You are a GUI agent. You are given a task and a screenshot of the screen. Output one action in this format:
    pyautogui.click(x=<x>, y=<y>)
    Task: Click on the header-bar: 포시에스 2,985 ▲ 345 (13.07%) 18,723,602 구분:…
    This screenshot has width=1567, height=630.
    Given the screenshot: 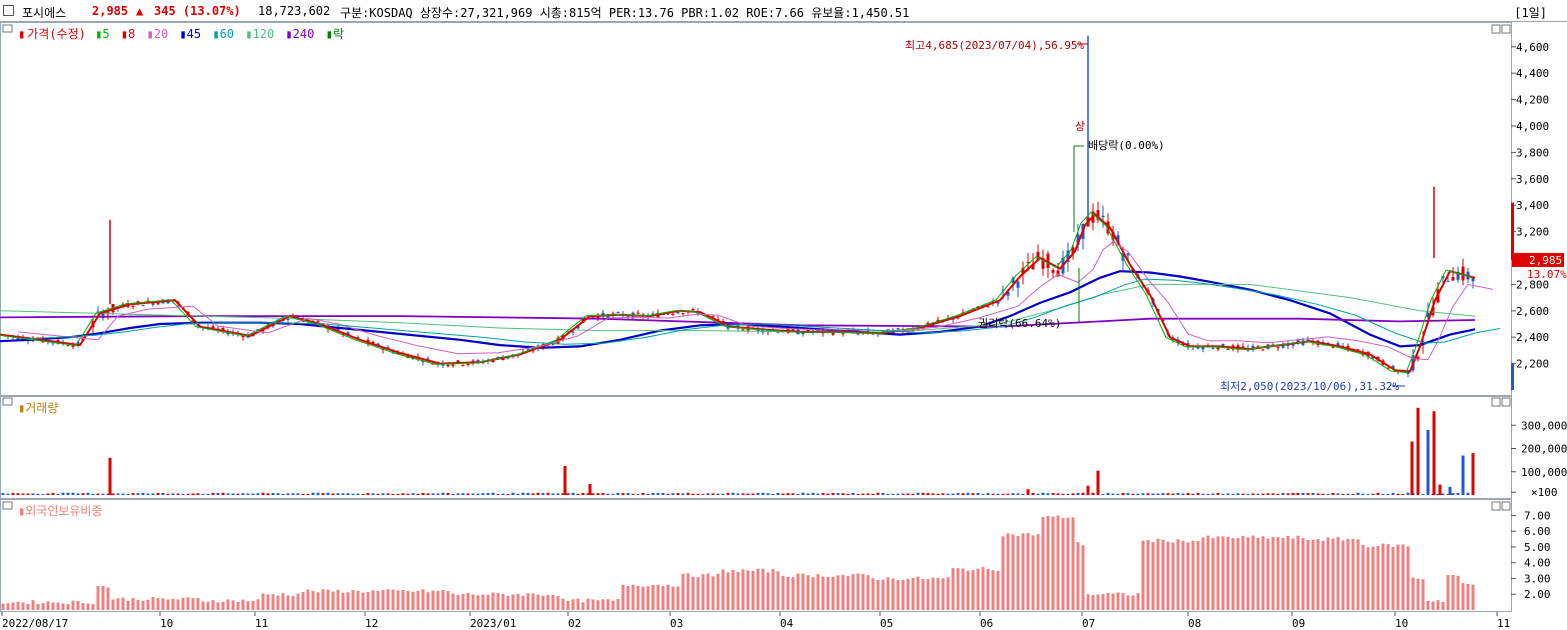 What is the action you would take?
    pyautogui.click(x=783, y=11)
    